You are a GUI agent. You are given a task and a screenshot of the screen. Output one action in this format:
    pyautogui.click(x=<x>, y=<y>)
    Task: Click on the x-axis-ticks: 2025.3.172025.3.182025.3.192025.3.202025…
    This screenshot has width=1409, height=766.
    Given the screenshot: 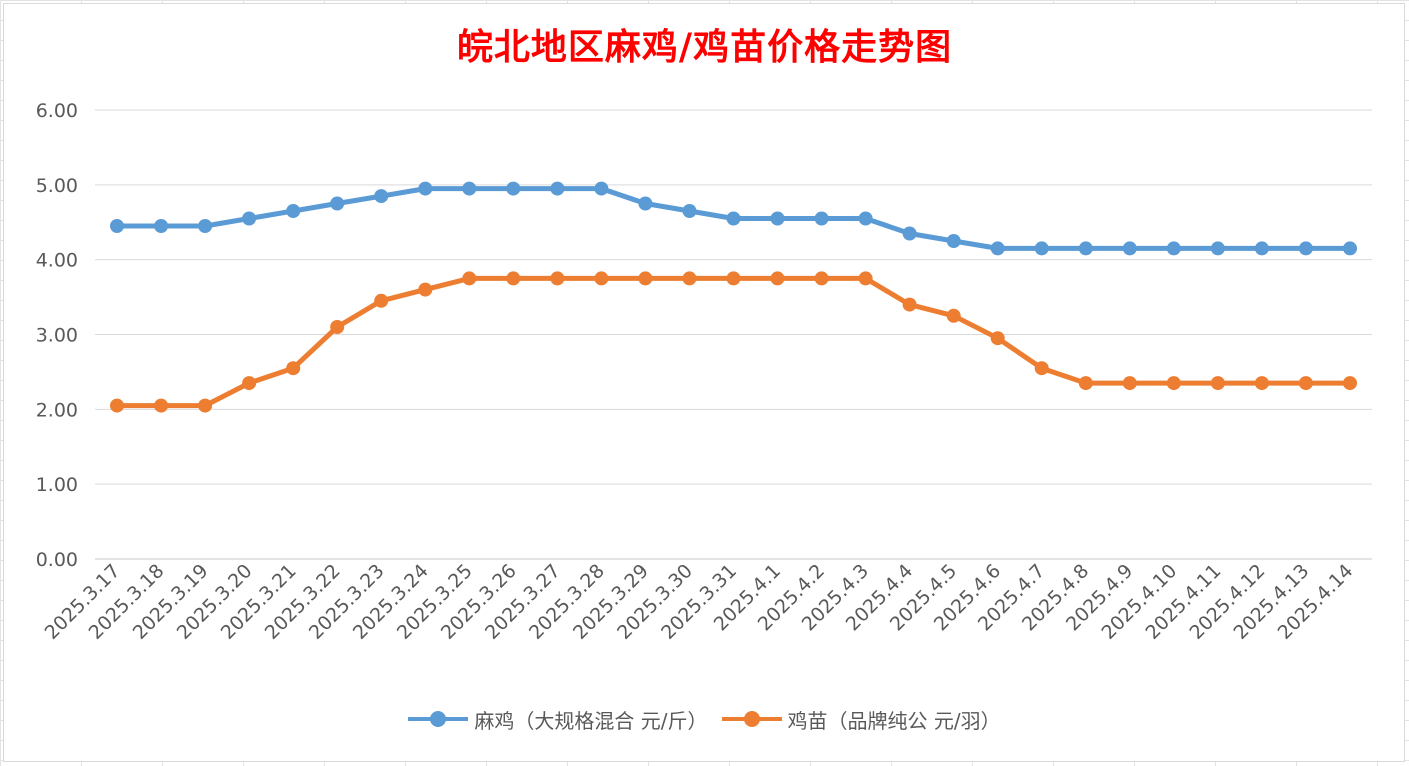 What is the action you would take?
    pyautogui.click(x=699, y=602)
    